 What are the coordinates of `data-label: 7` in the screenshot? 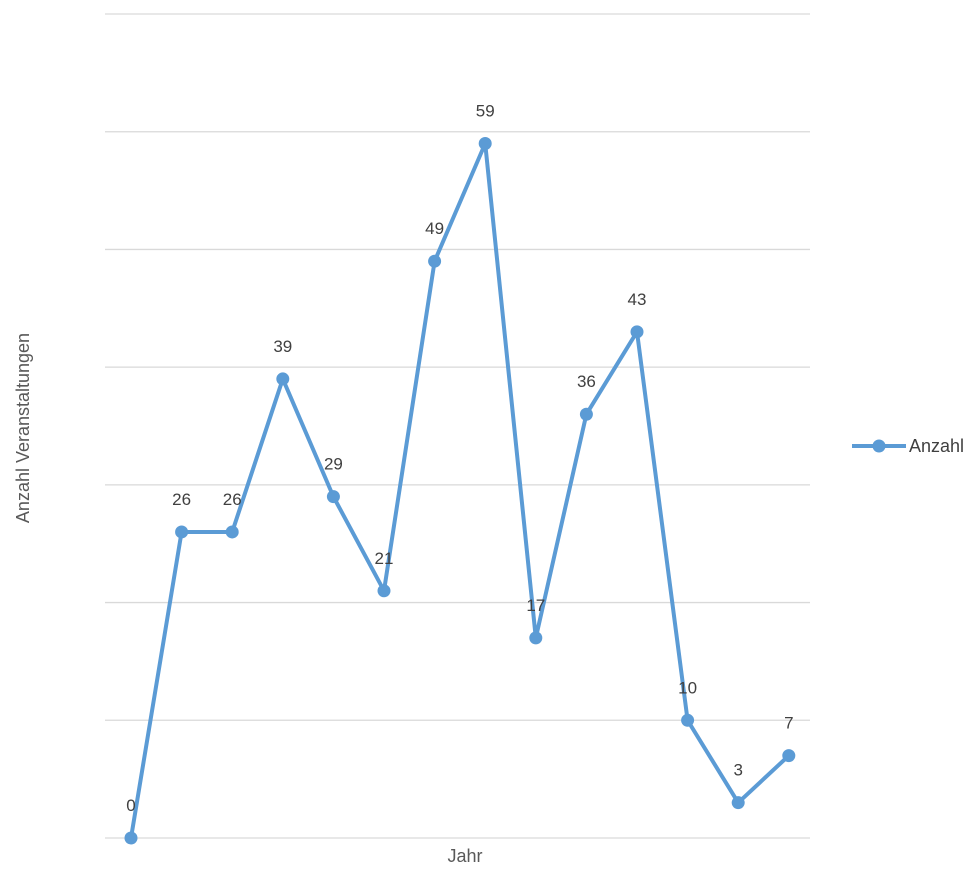 It's located at (788, 723).